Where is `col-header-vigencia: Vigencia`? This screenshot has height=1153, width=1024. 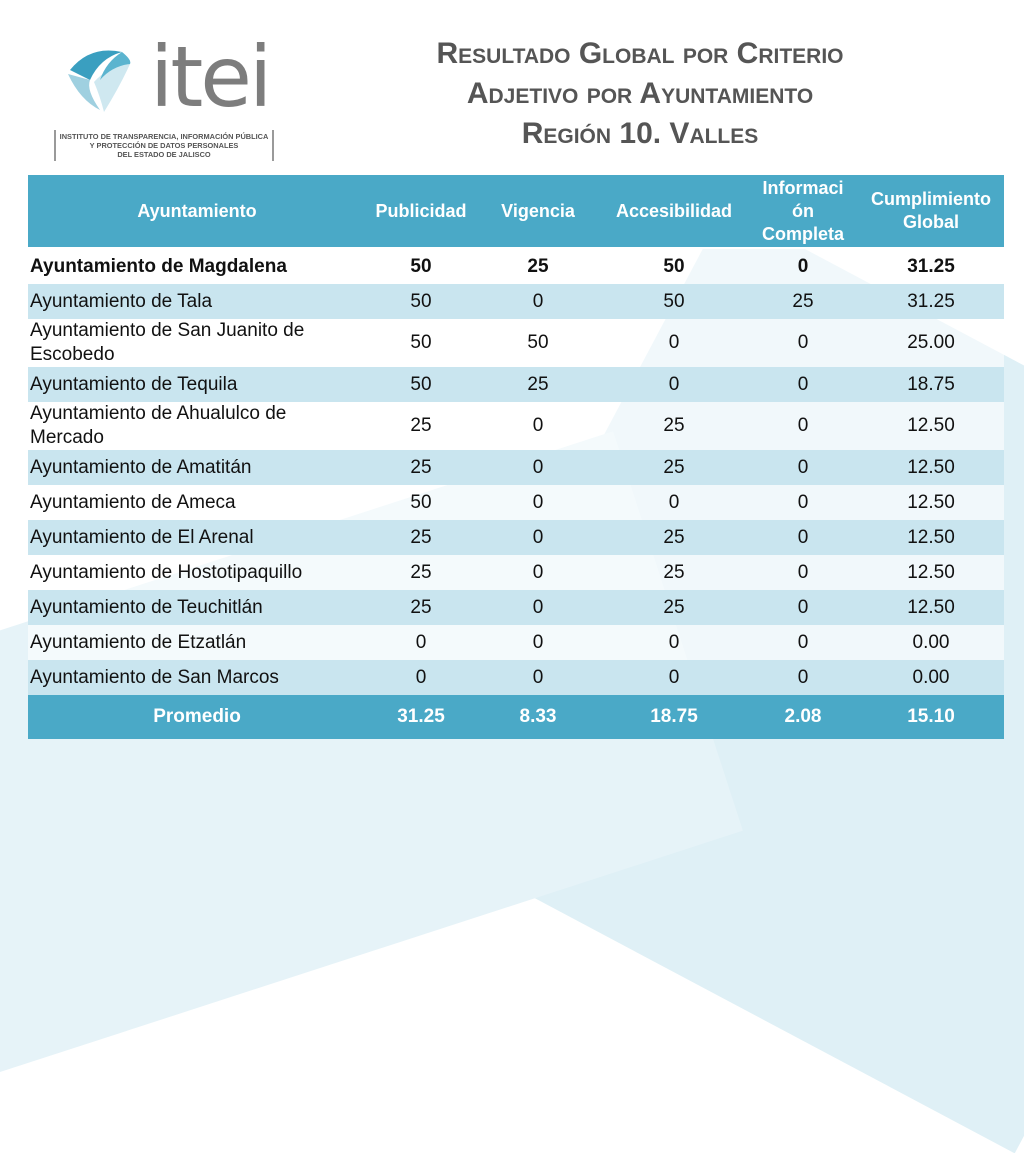 col-header-vigencia: Vigencia is located at coordinates (538, 212).